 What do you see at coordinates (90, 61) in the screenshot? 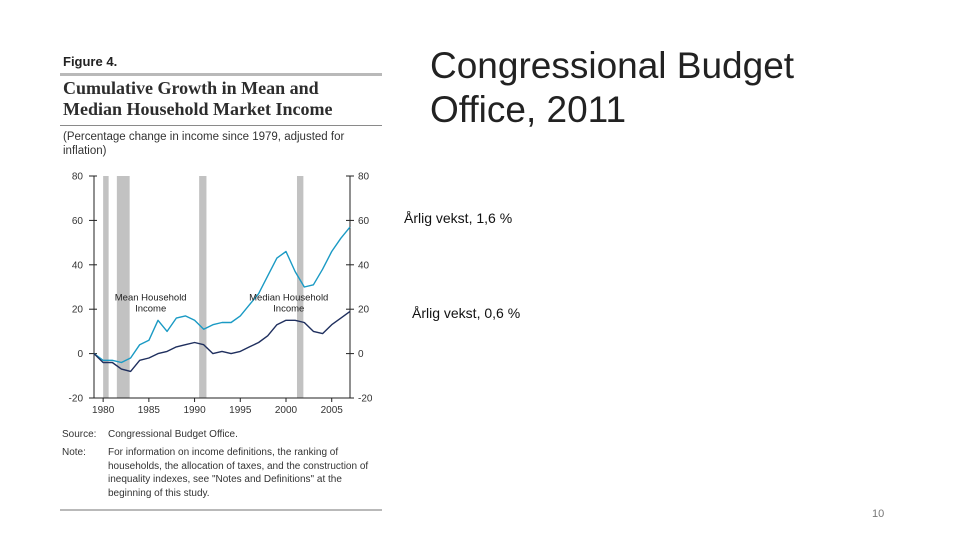
I see `figure-label: Figure 4.` at bounding box center [90, 61].